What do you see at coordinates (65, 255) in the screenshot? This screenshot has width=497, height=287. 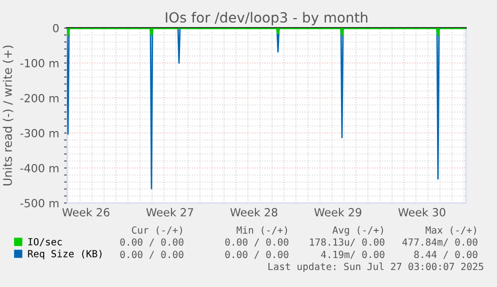 I see `legend-label: Req Size (KB)` at bounding box center [65, 255].